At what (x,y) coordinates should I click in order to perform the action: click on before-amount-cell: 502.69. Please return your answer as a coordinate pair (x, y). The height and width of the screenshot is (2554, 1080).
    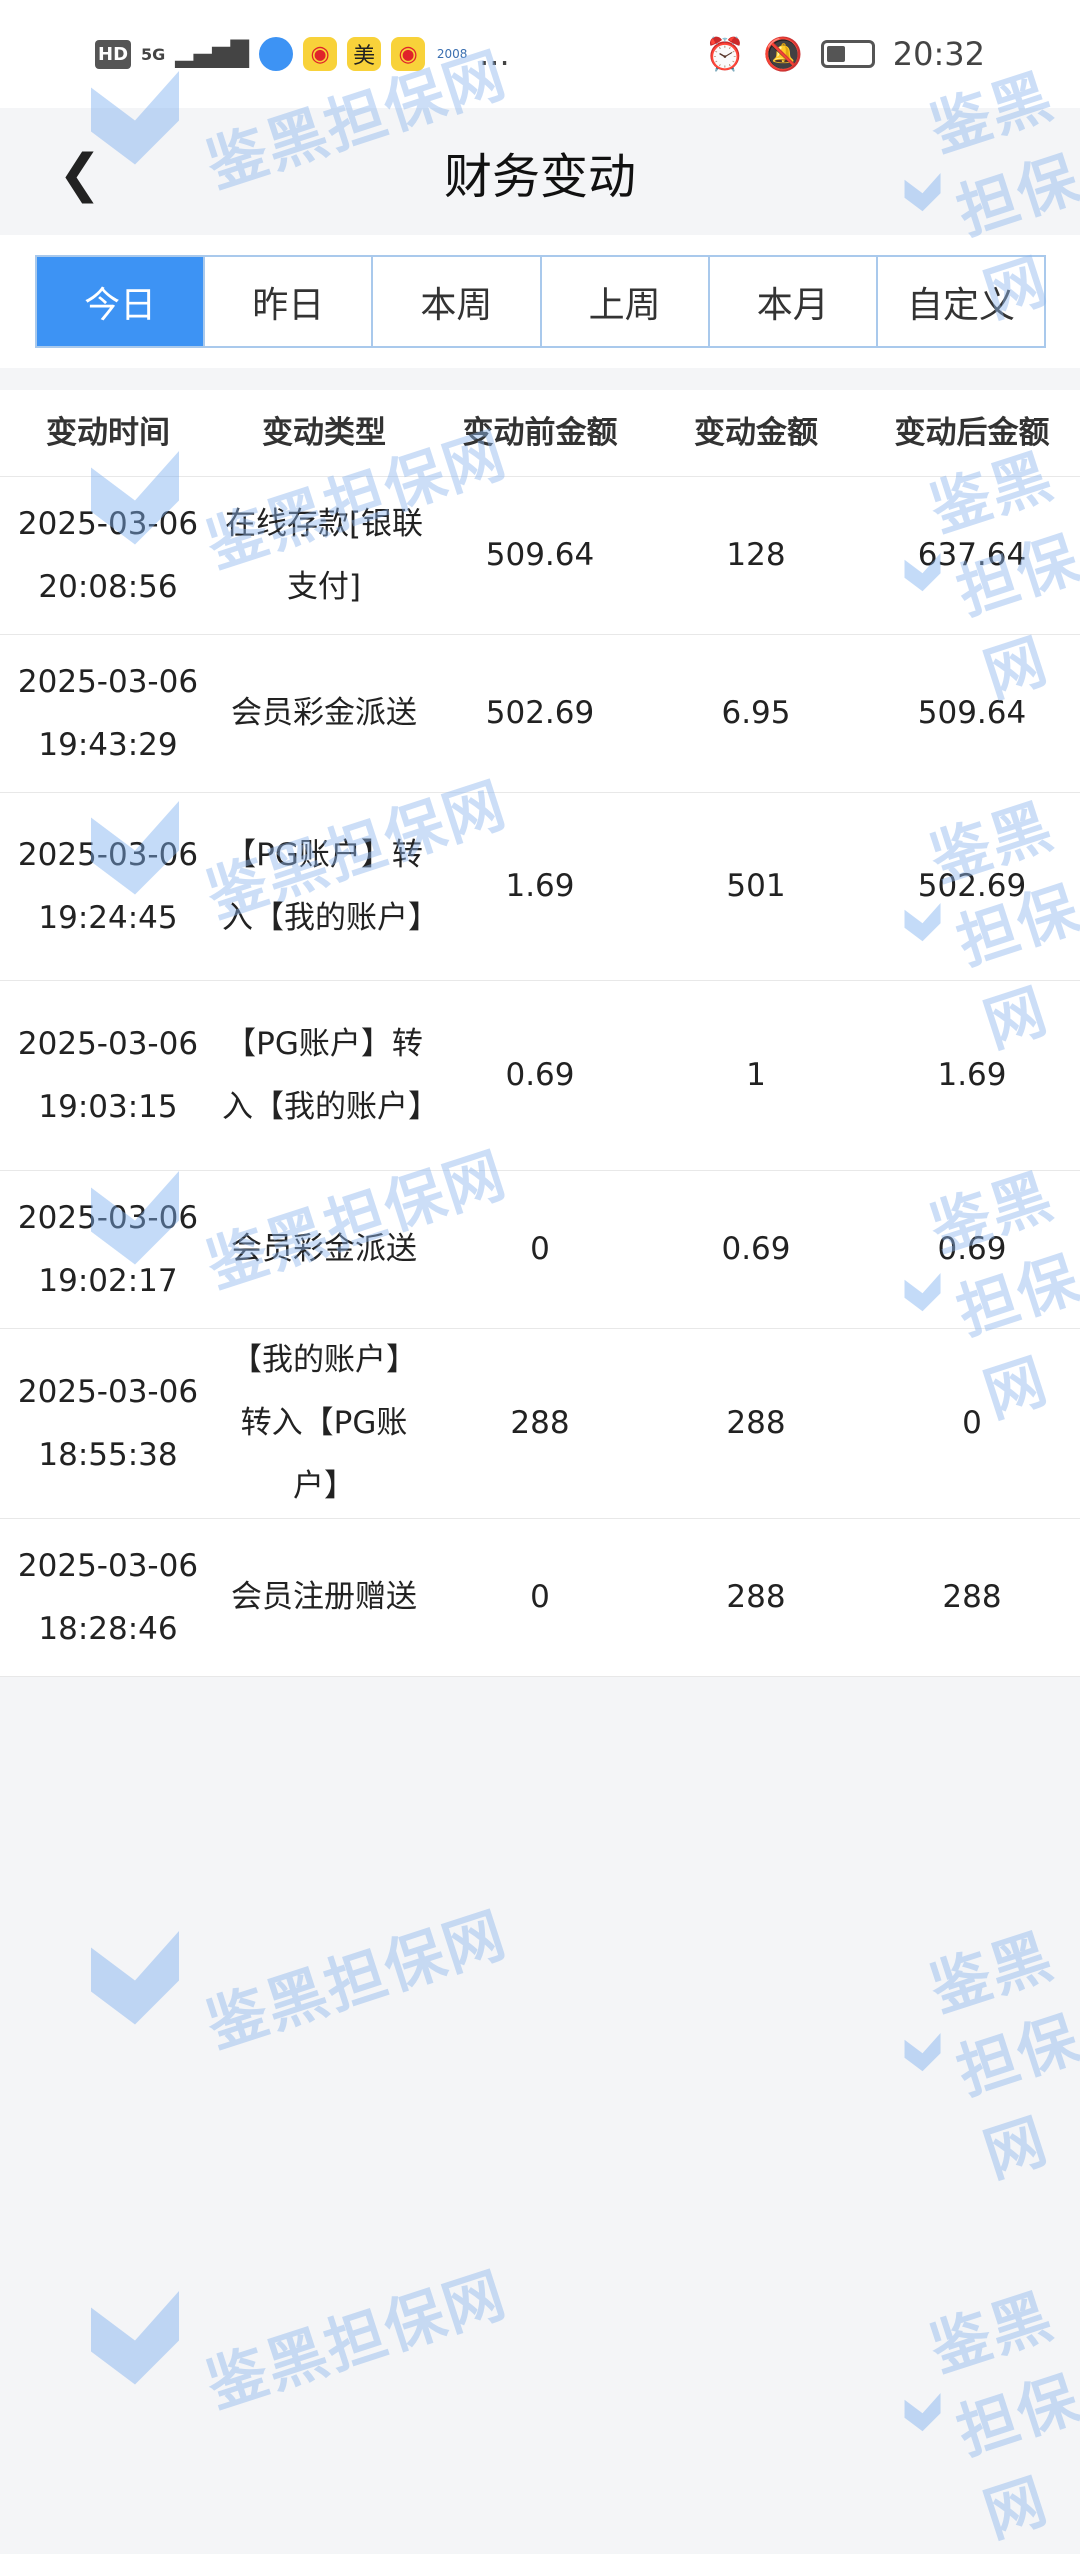
    Looking at the image, I should click on (540, 713).